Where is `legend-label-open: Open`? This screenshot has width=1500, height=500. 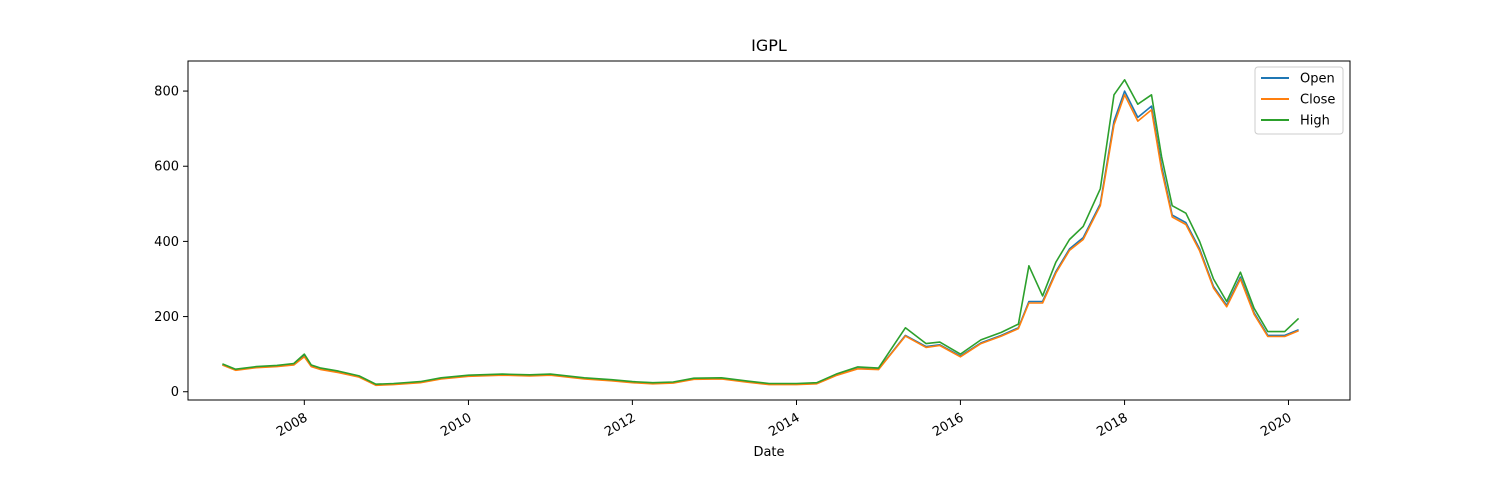 legend-label-open: Open is located at coordinates (1317, 79).